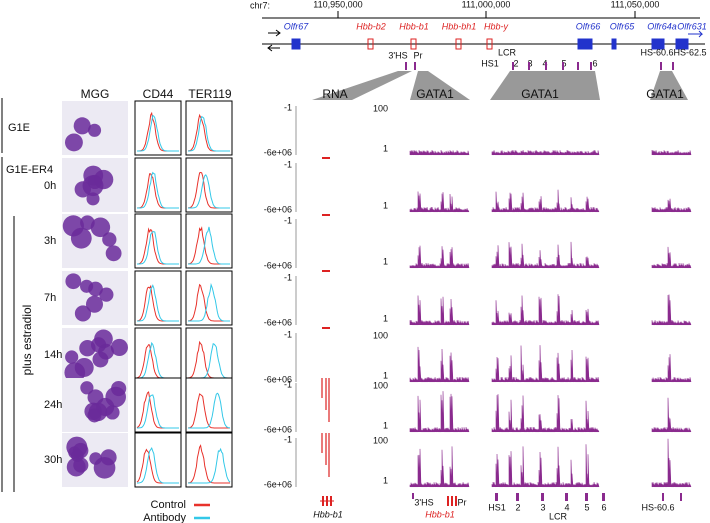 This screenshot has height=523, width=710. I want to click on row-label: G1E, so click(19, 128).